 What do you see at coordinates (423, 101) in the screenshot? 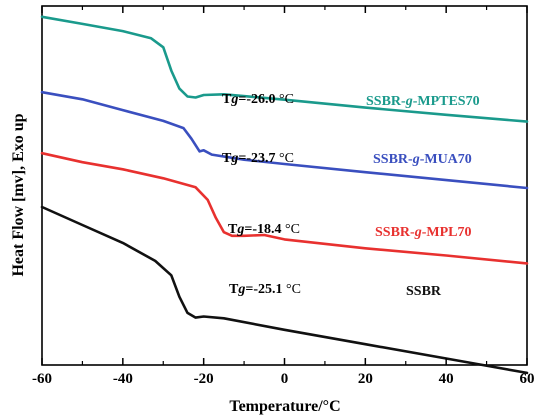
I see `series-name-label: SSBR-g-MPTES70` at bounding box center [423, 101].